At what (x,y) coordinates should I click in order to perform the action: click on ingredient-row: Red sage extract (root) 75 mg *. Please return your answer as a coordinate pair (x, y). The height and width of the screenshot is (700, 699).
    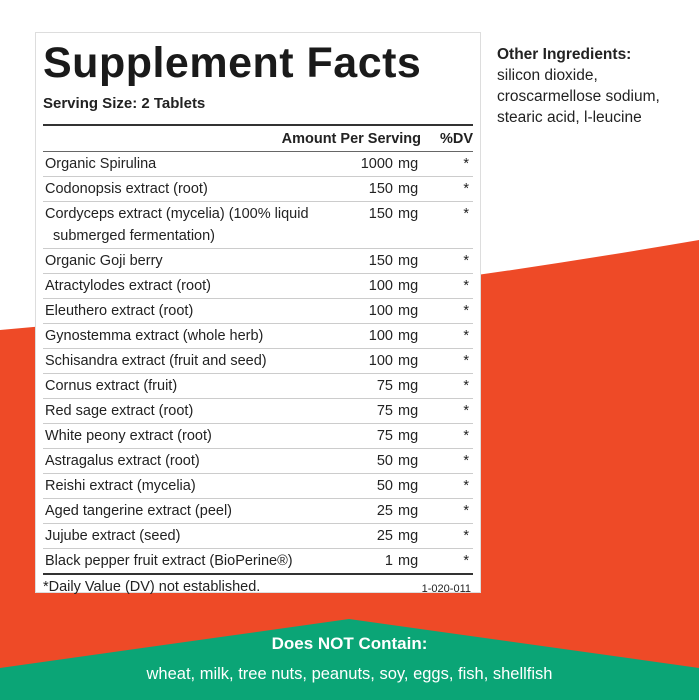
    Looking at the image, I should click on (258, 411).